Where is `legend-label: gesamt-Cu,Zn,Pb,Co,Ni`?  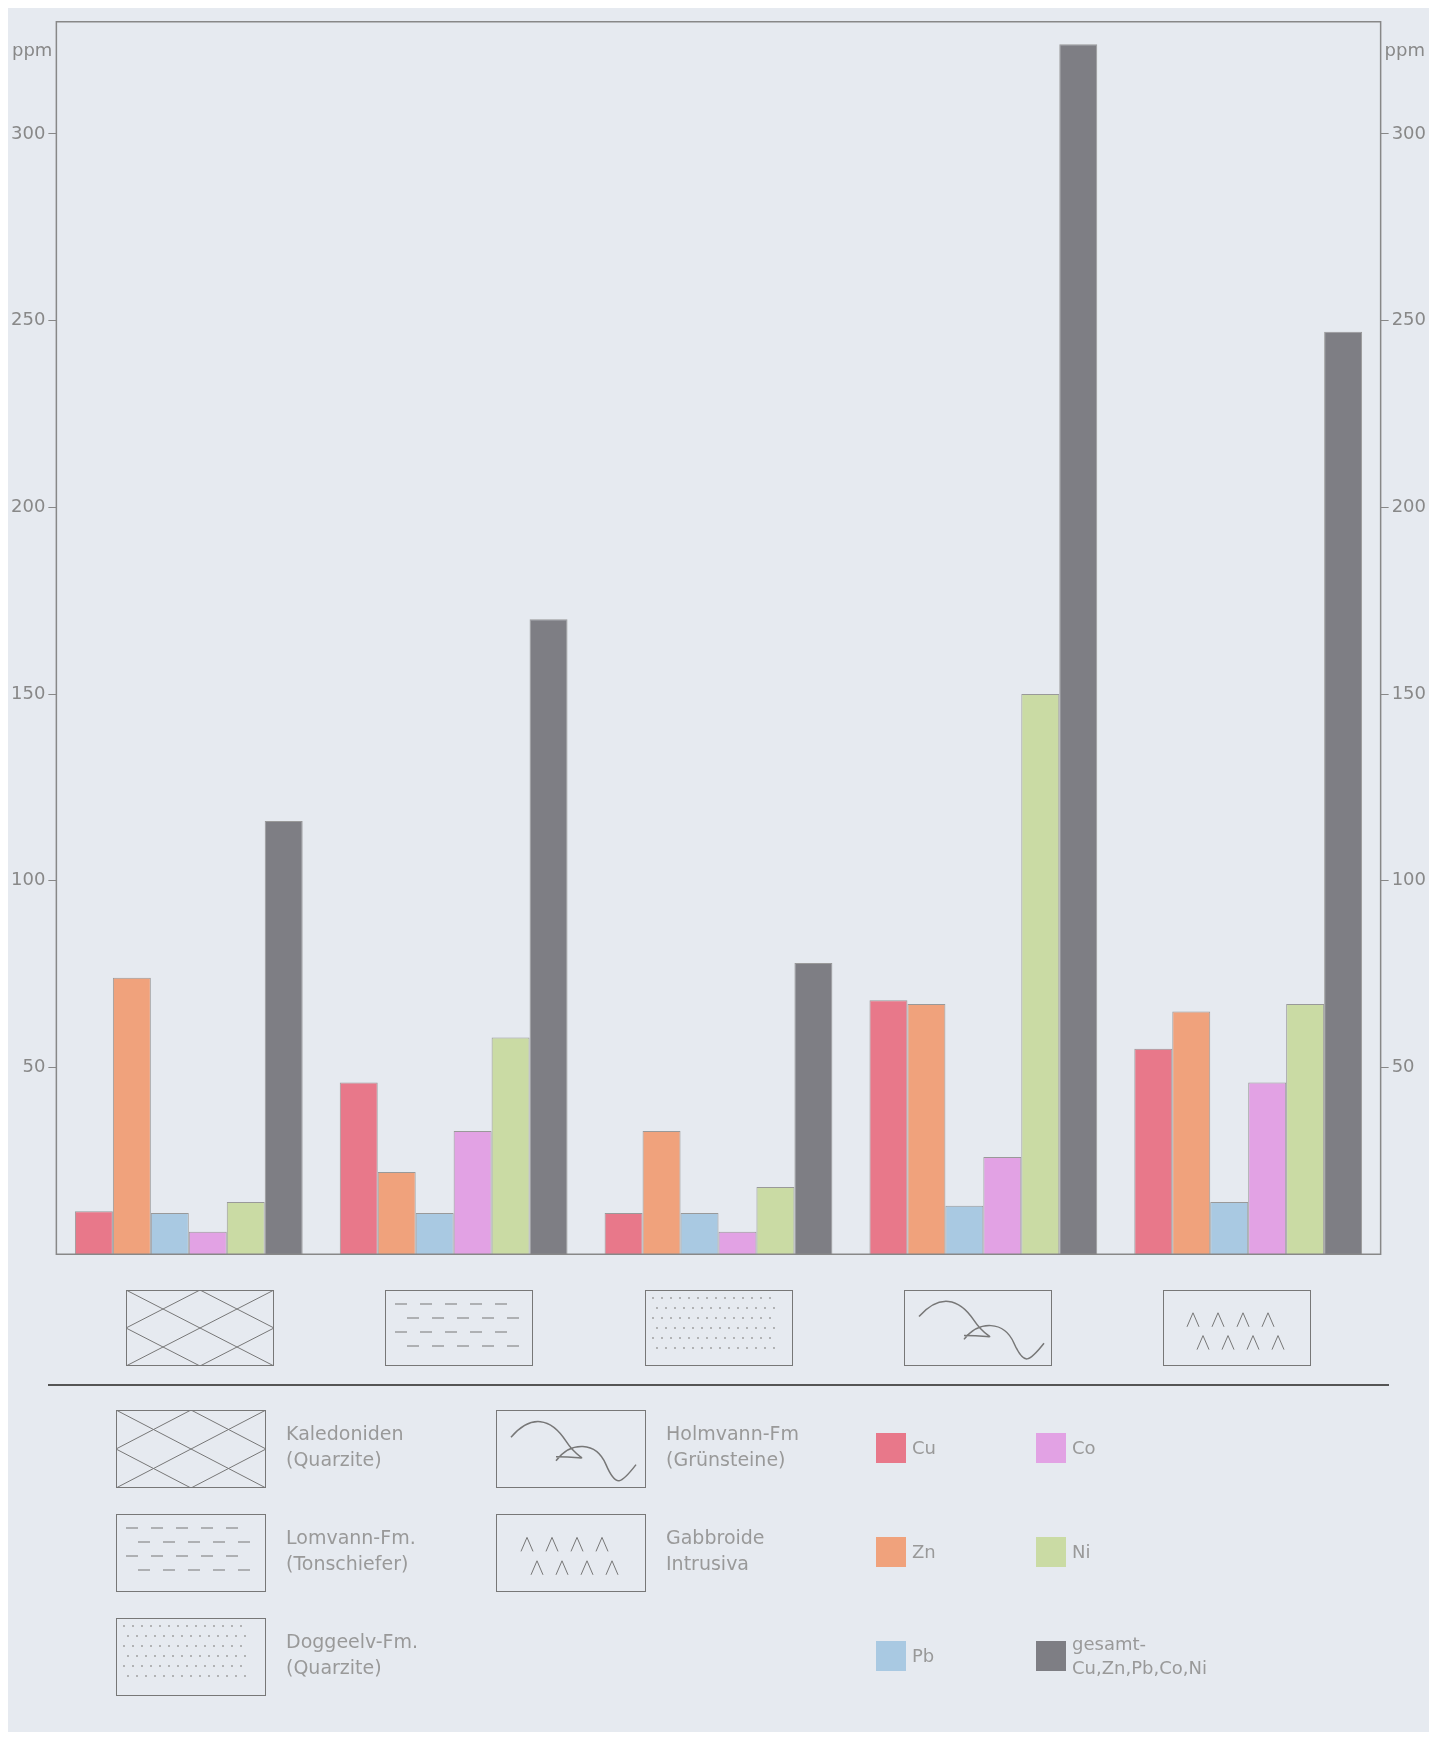 legend-label: gesamt-Cu,Zn,Pb,Co,Ni is located at coordinates (1139, 1656).